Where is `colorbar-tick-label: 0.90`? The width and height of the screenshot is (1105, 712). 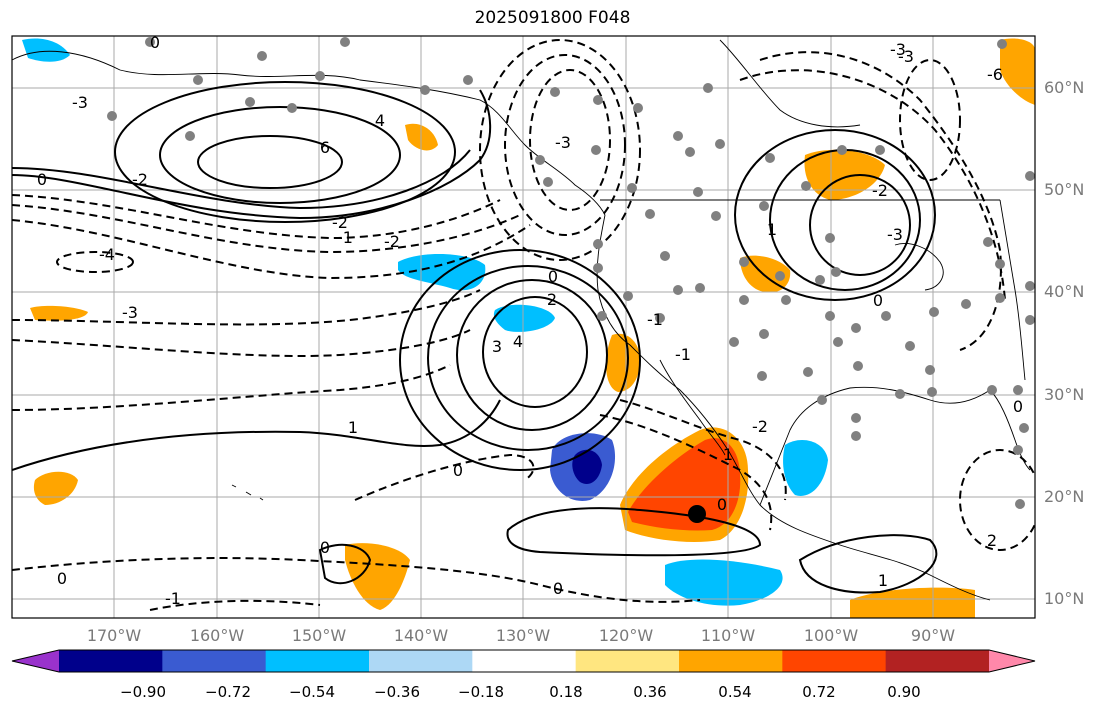
colorbar-tick-label: 0.90 is located at coordinates (904, 692).